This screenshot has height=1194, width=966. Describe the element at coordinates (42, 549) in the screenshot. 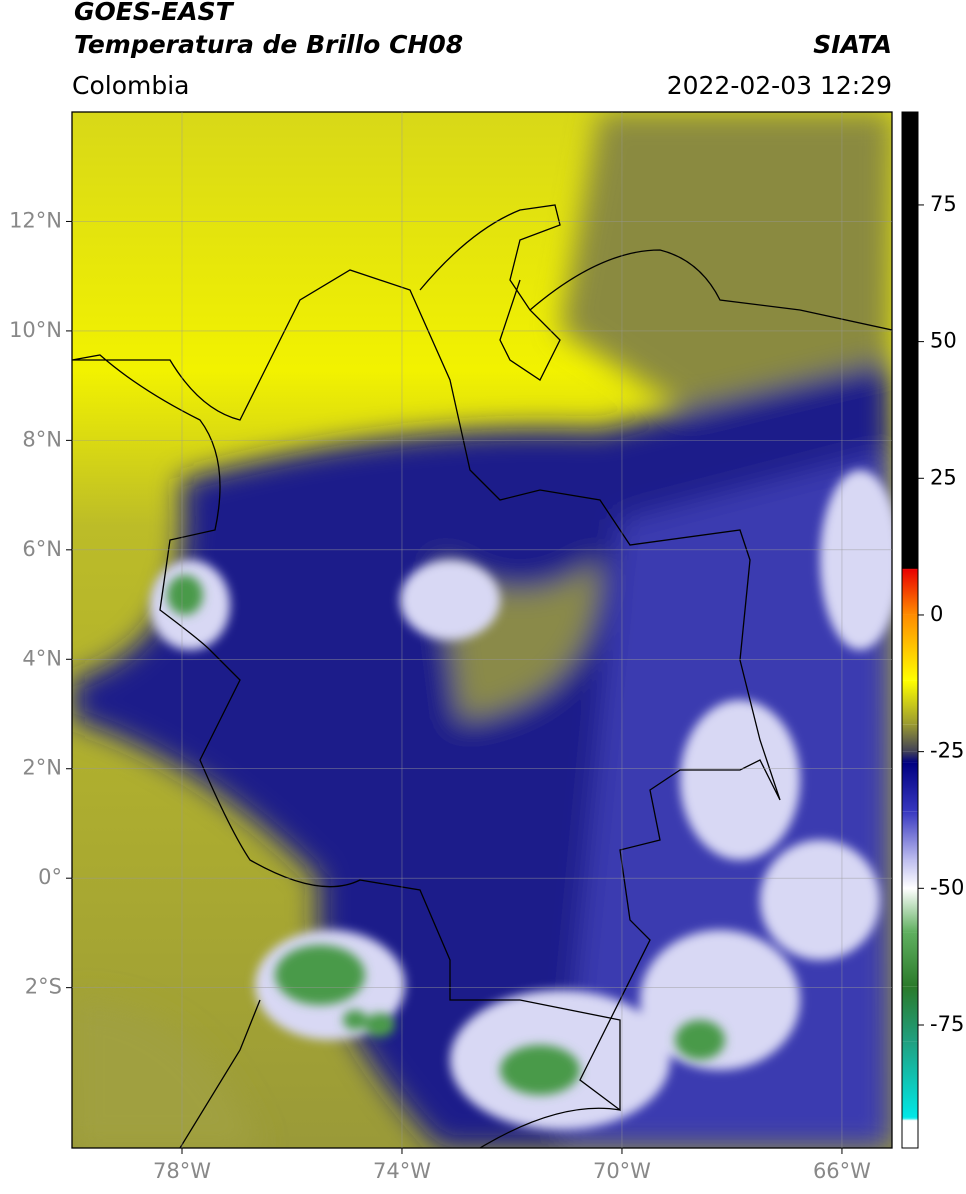

I see `y-tick-label: 6°N` at that location.